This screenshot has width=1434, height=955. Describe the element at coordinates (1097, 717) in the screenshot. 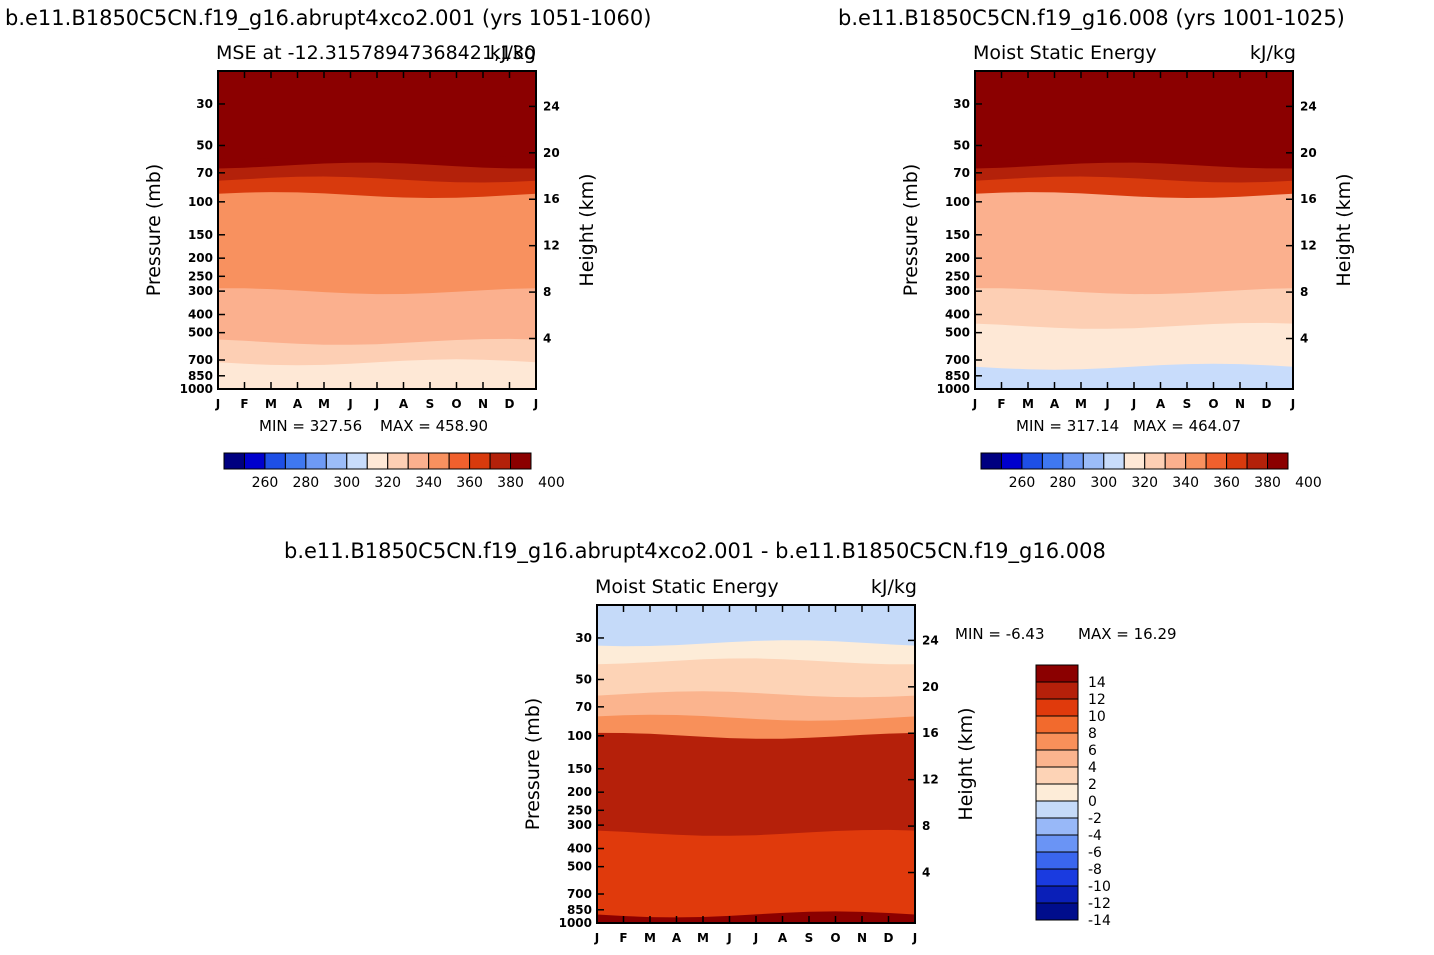

I see `colorbar-label: 10` at that location.